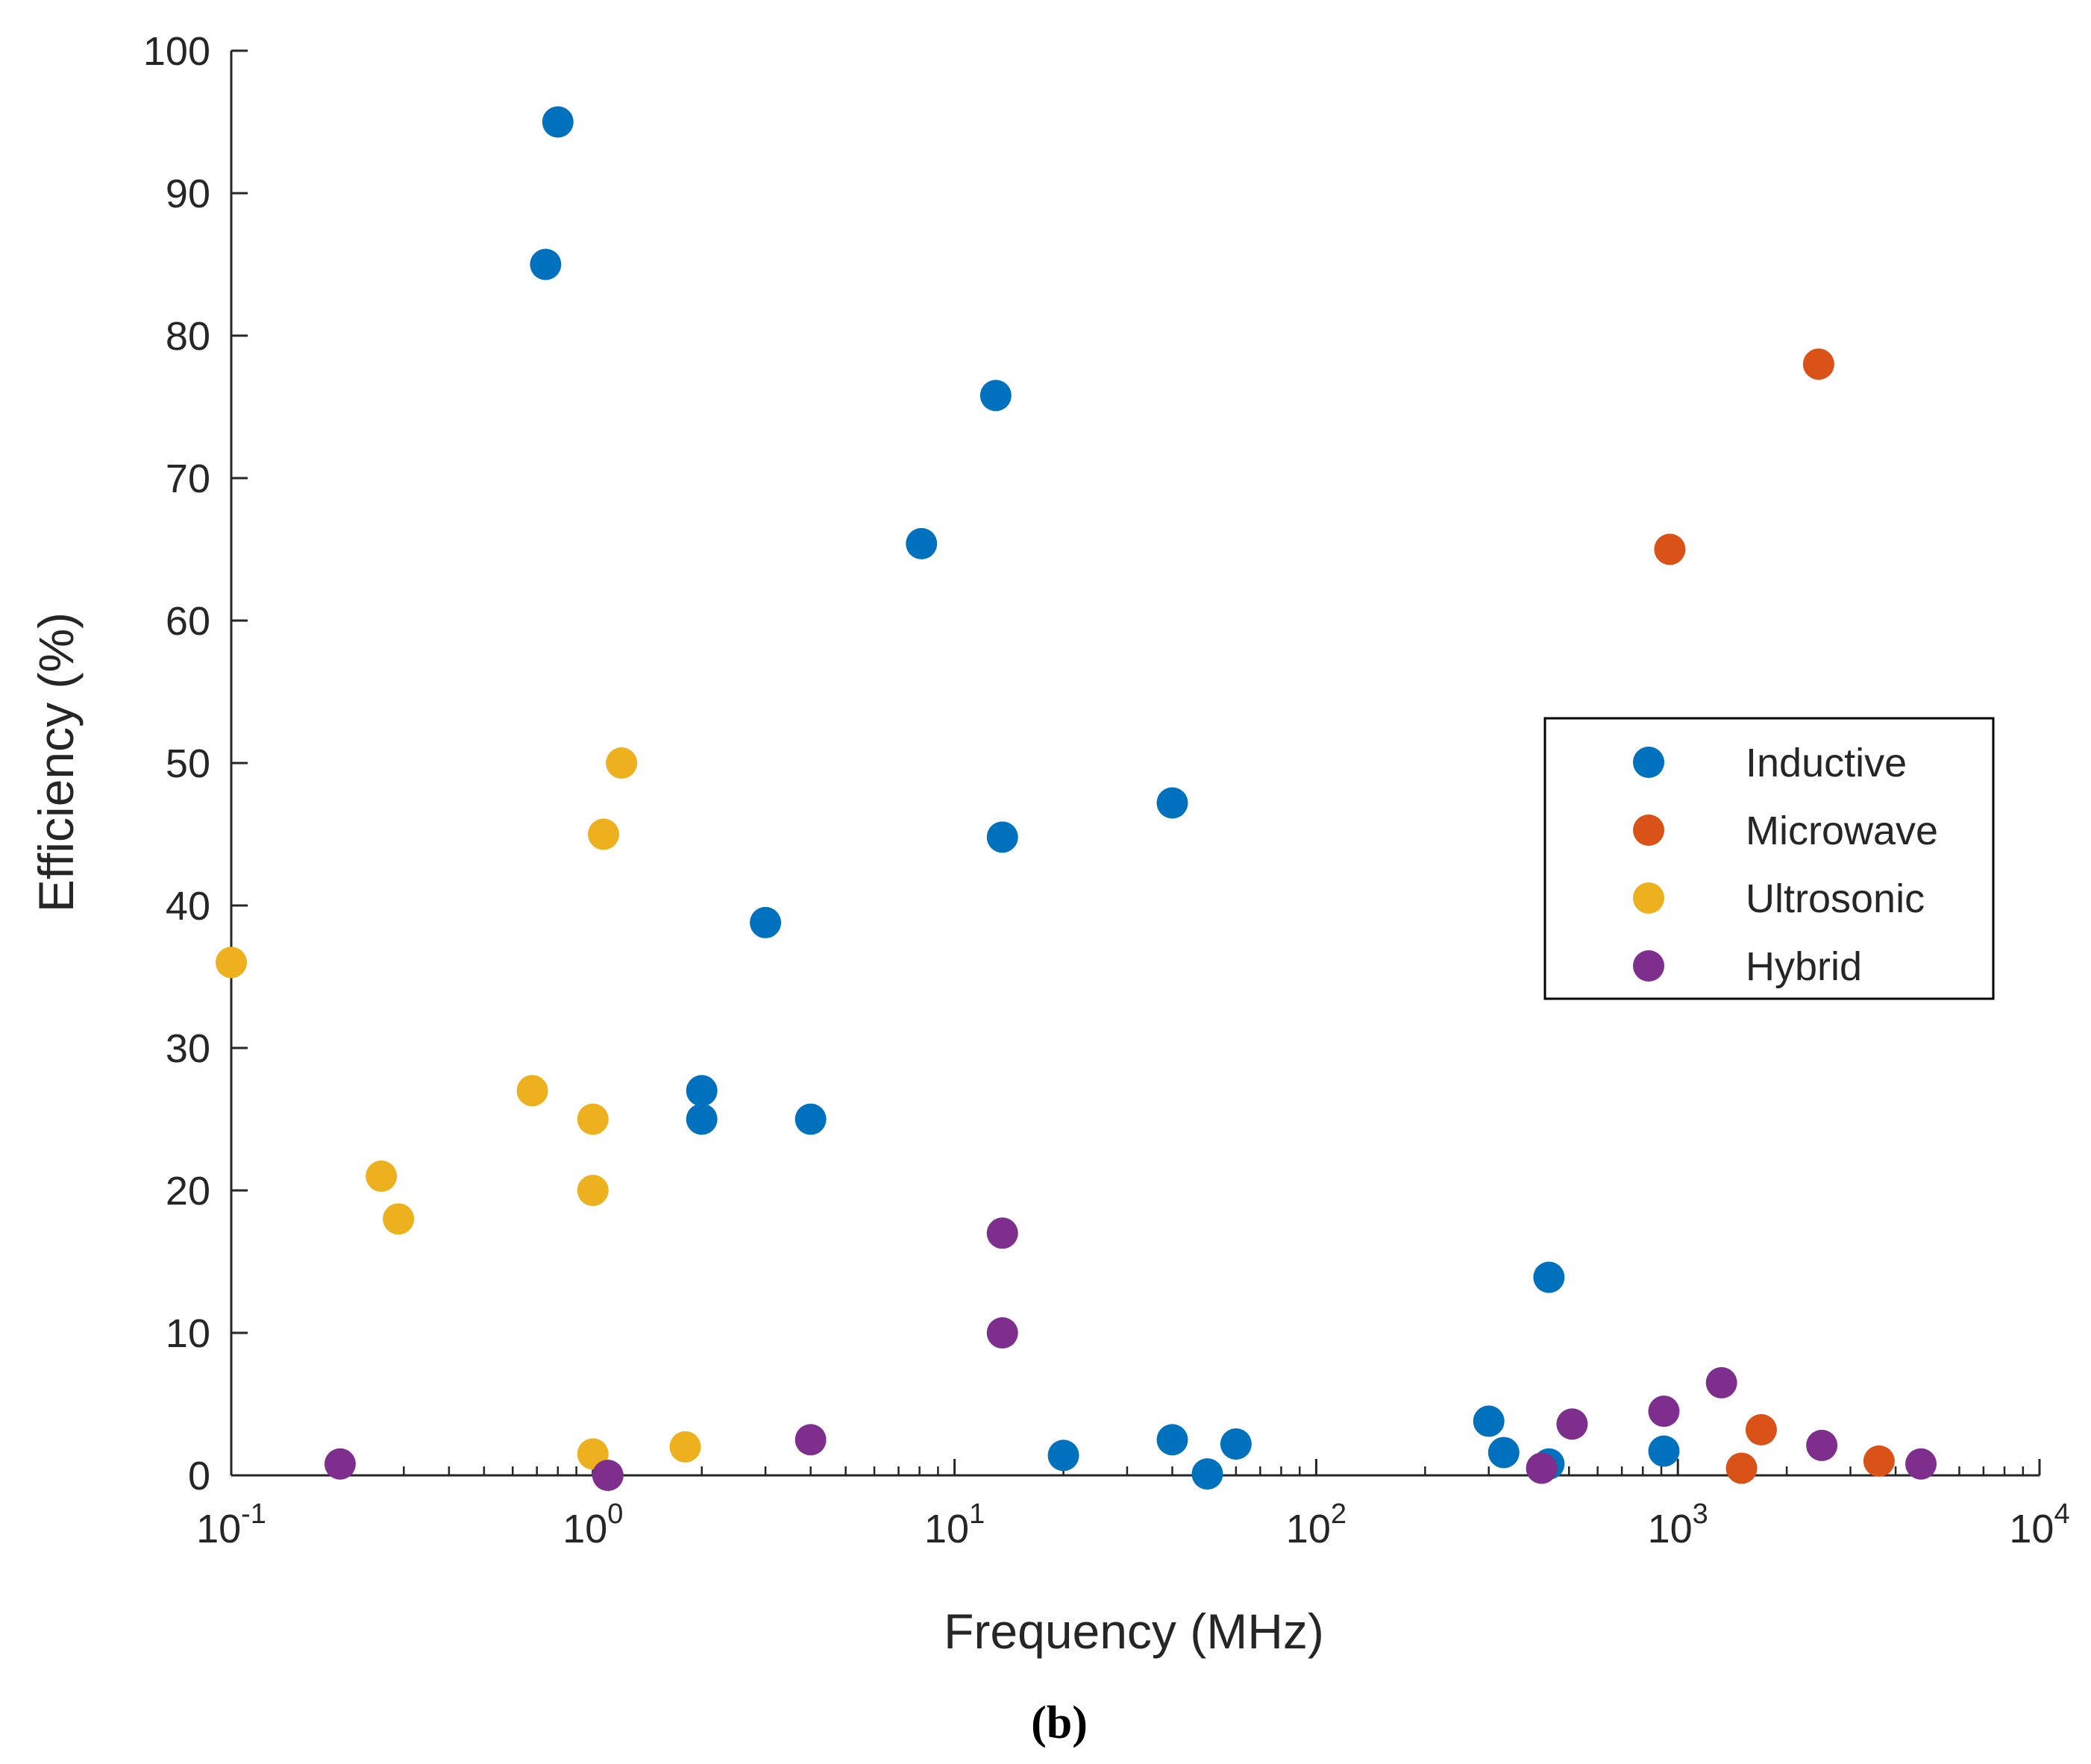 This screenshot has width=2091, height=1764. I want to click on y-tick-label: 20, so click(188, 1191).